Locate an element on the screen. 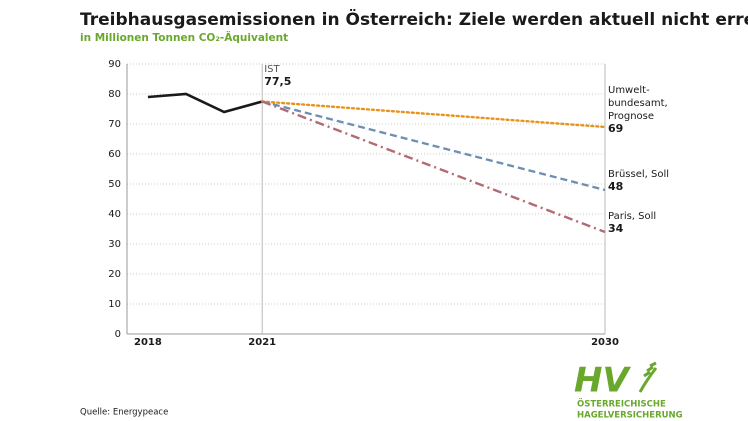 This screenshot has height=421, width=748. y-tick-label: 90 is located at coordinates (114, 64).